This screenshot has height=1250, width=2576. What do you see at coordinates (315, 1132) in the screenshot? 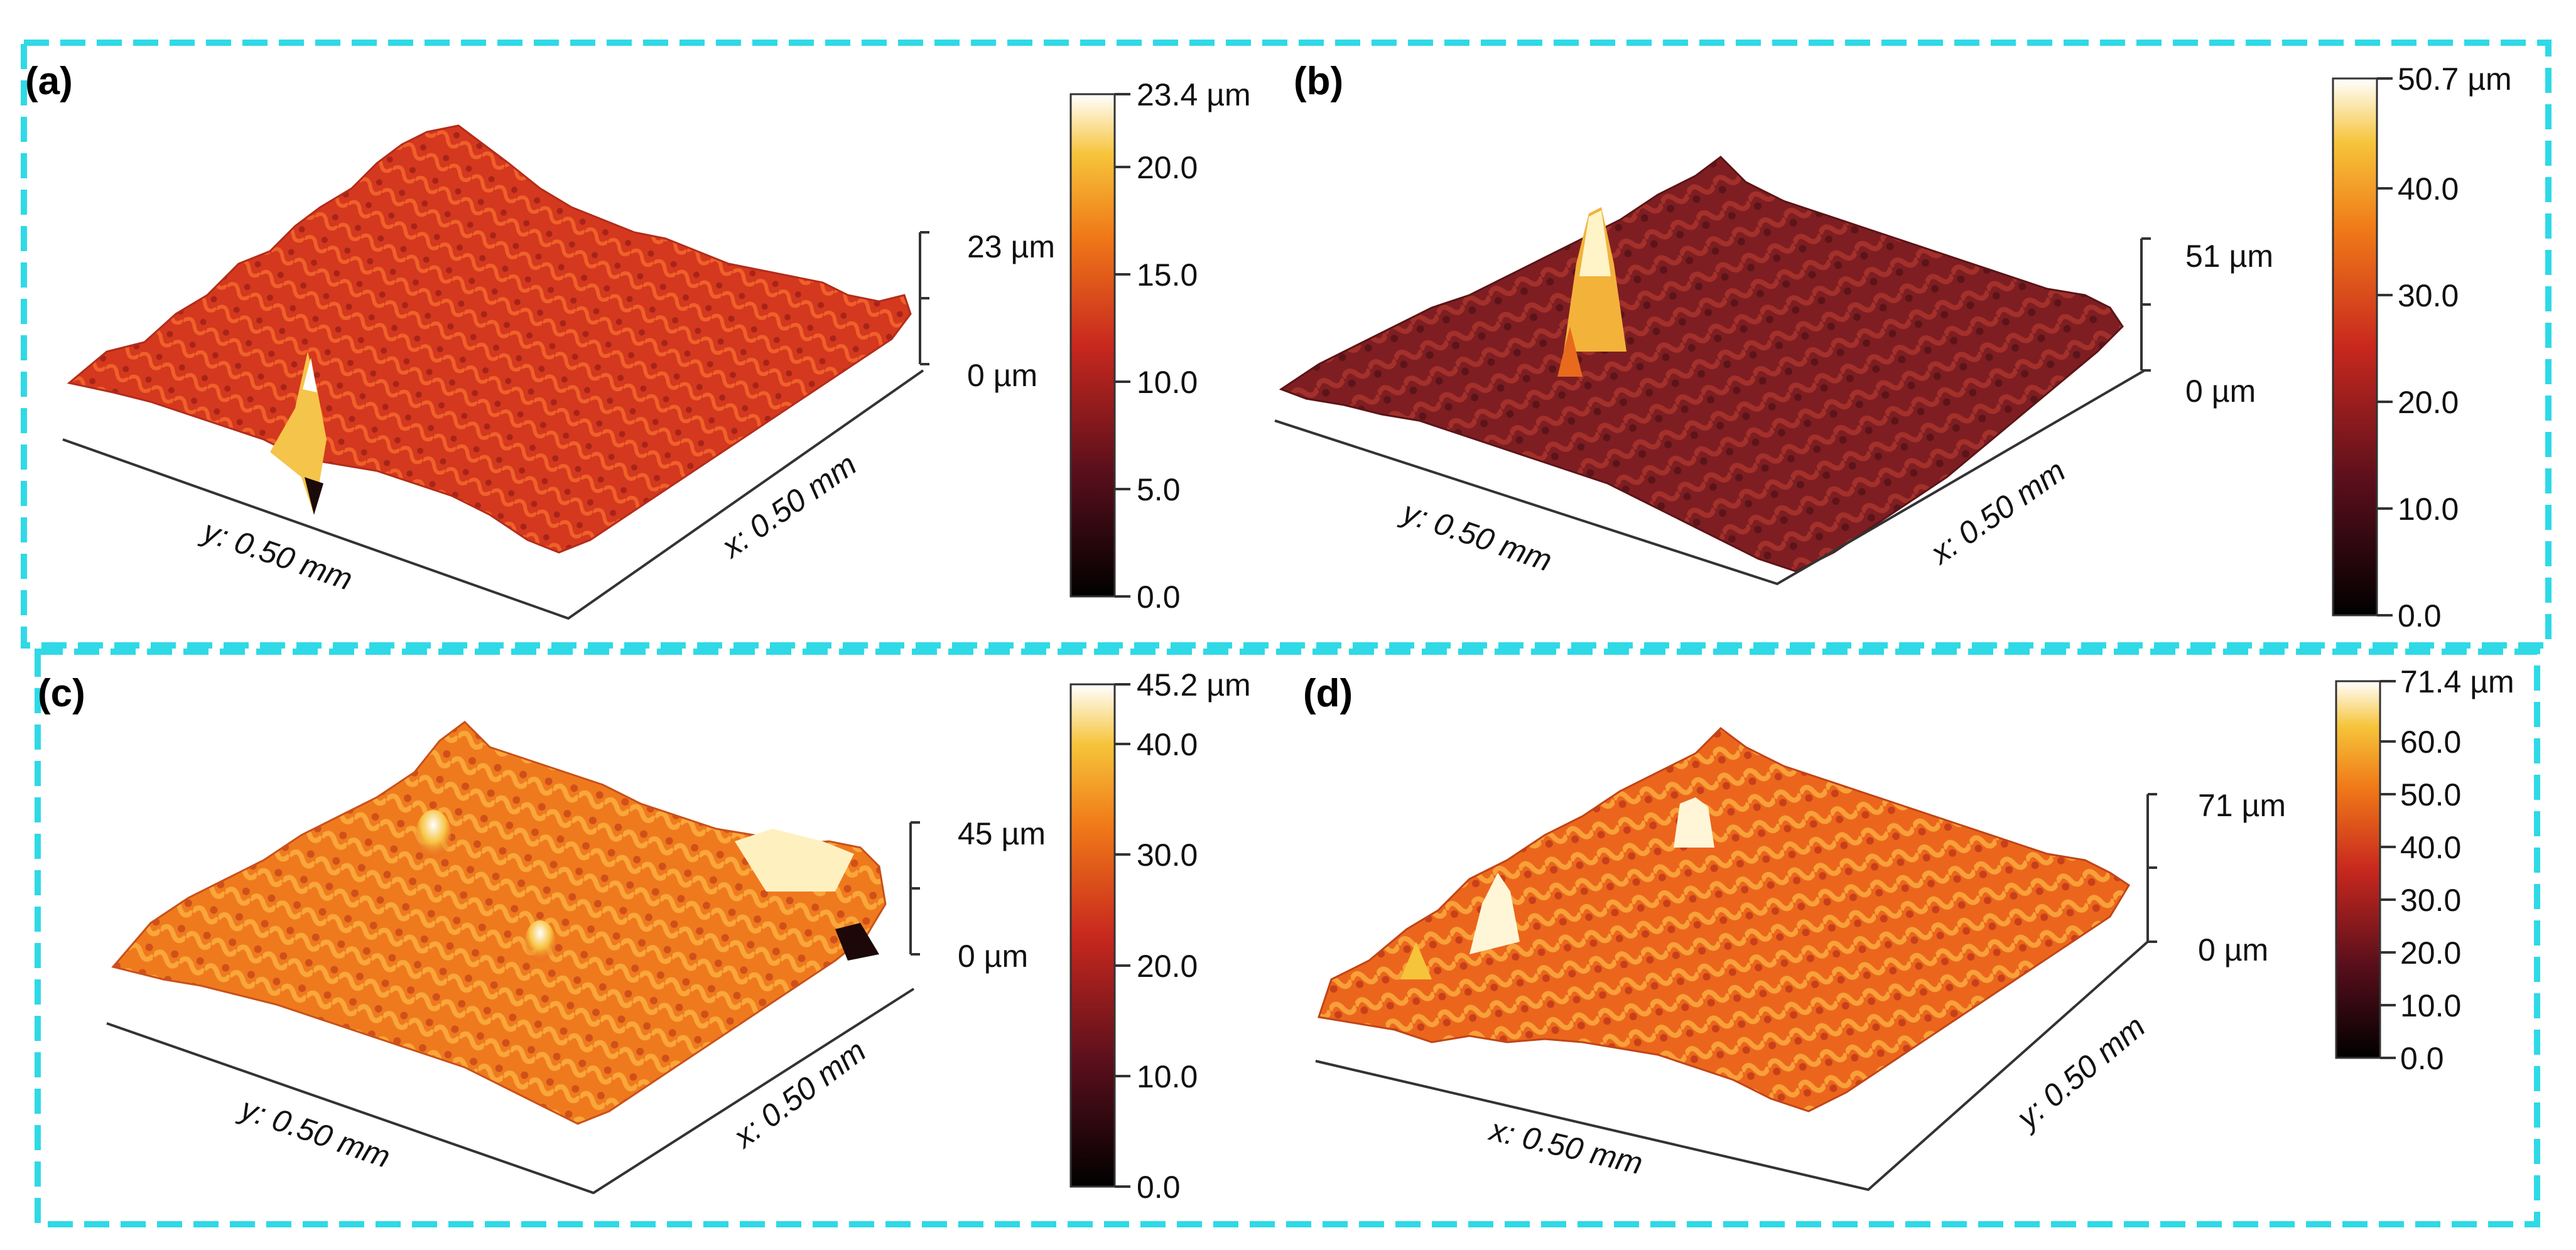
I see `panel-c-axis-left-label: y: 0.50 mm` at bounding box center [315, 1132].